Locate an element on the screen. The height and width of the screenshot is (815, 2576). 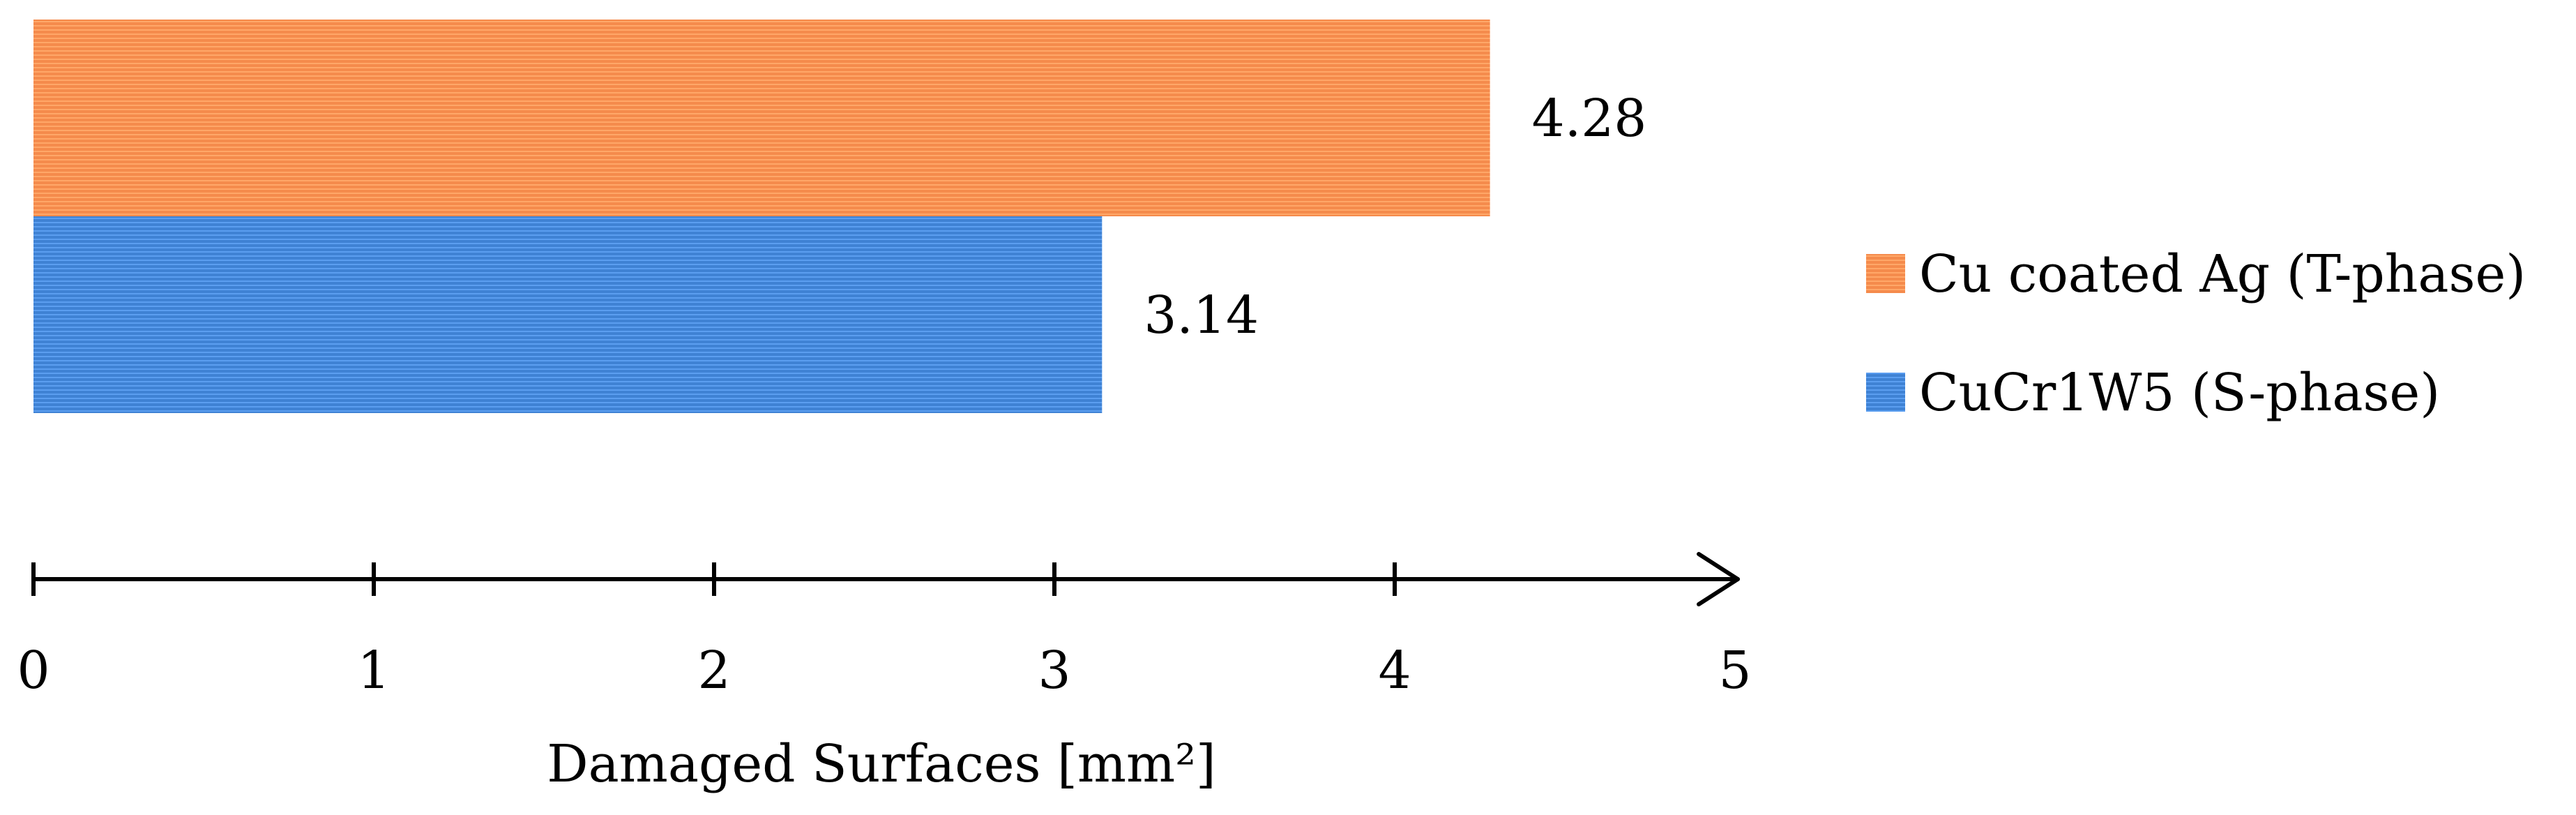
x-axis-arrowhead is located at coordinates (1718, 579).